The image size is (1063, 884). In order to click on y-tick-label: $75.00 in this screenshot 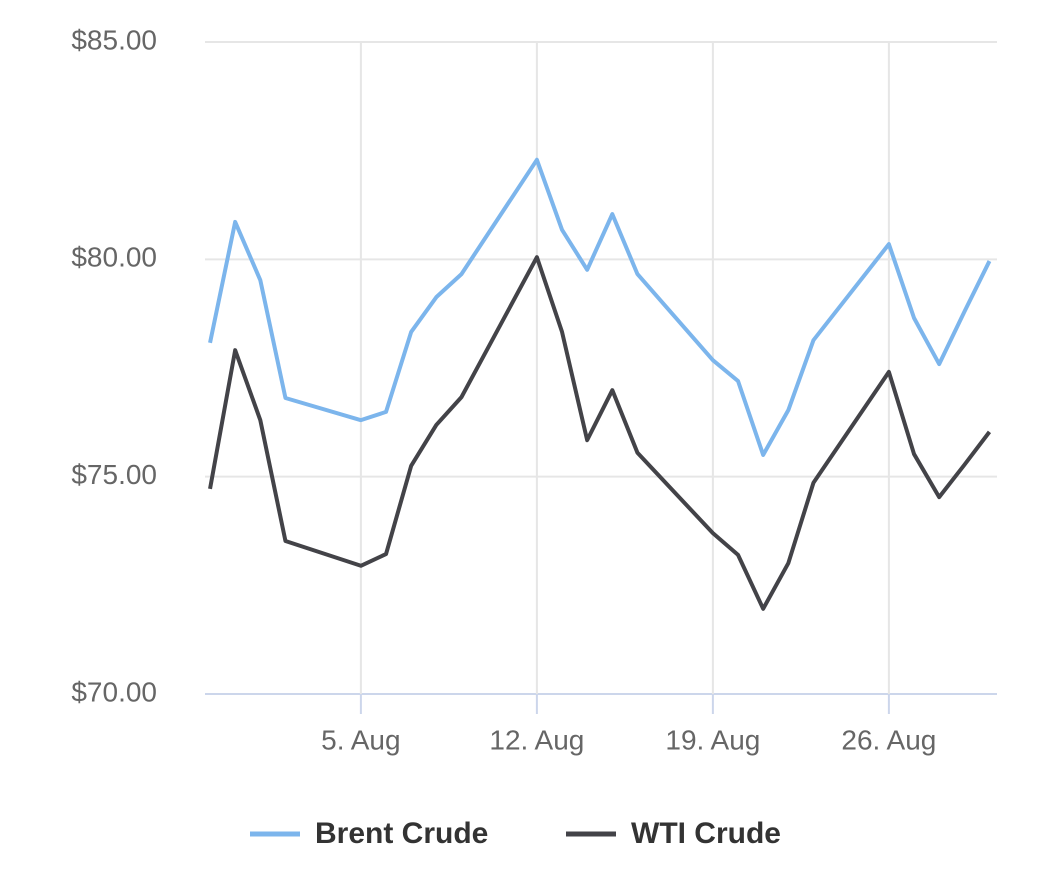, I will do `click(114, 474)`.